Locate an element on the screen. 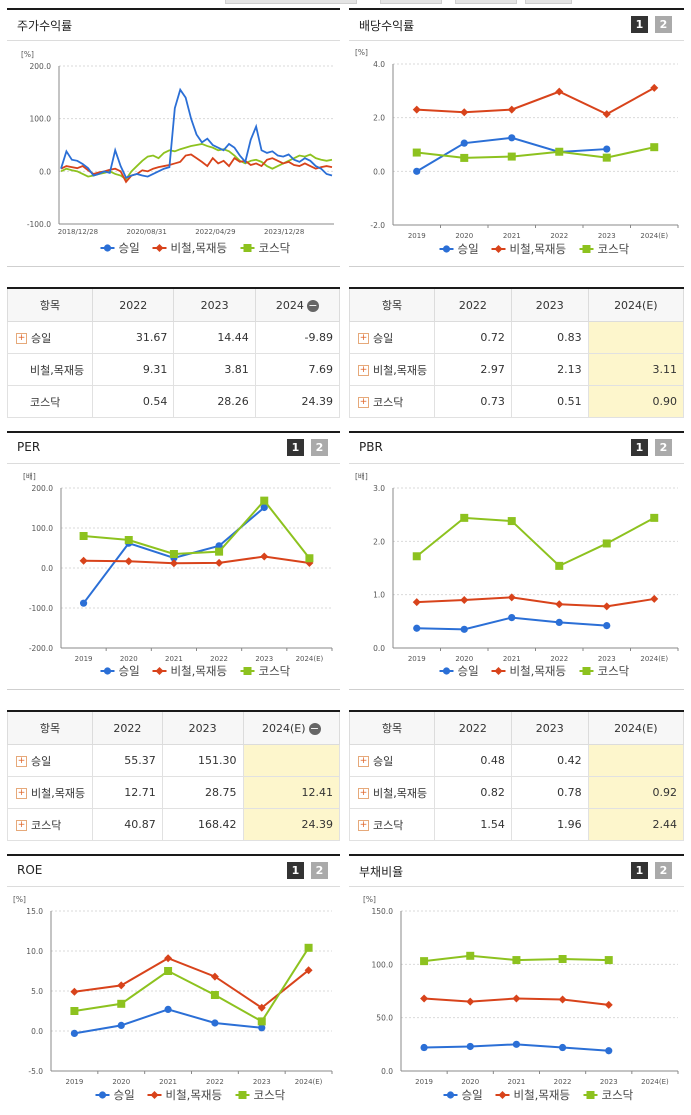 Image resolution: width=691 pixels, height=1115 pixels. row-label: + 비철,목재등 is located at coordinates (50, 792).